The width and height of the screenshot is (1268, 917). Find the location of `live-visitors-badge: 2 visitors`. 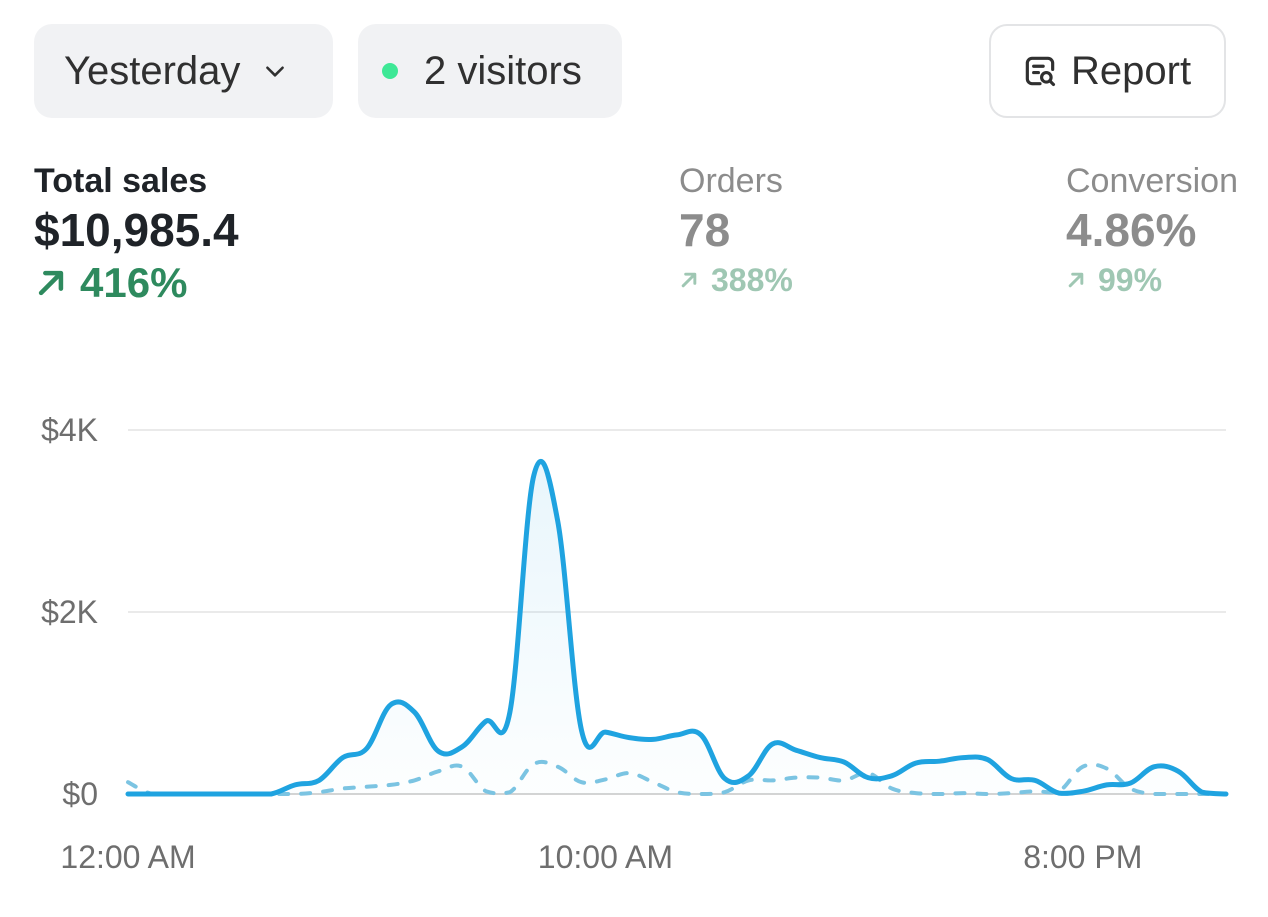

live-visitors-badge: 2 visitors is located at coordinates (490, 71).